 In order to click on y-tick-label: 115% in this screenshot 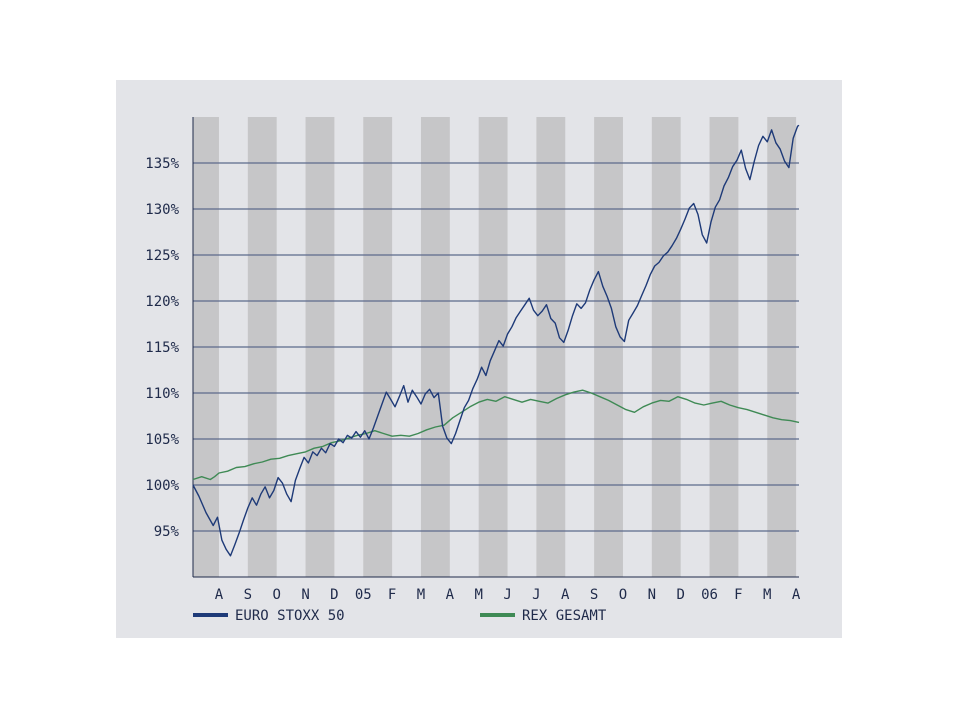, I will do `click(162, 348)`.